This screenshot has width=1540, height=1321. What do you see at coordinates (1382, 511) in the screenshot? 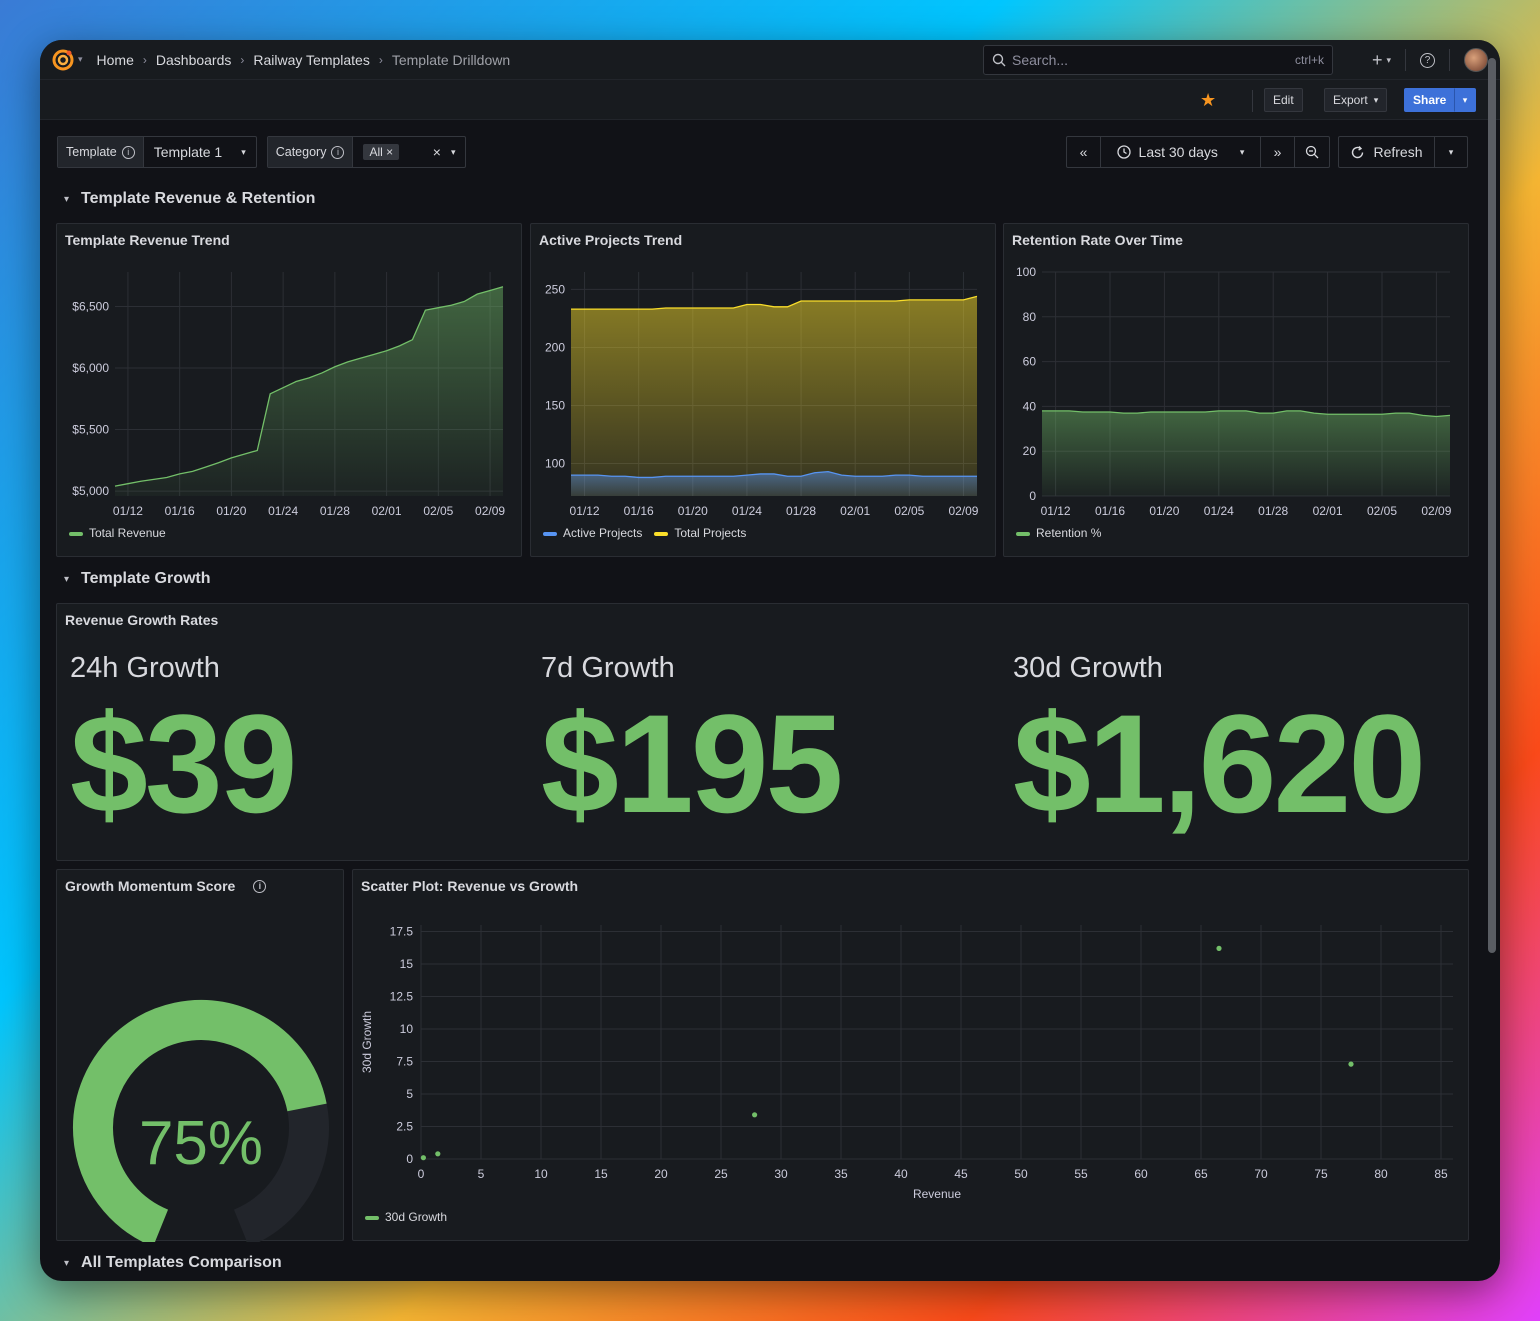
I see `x-tick-label: 02/05` at bounding box center [1382, 511].